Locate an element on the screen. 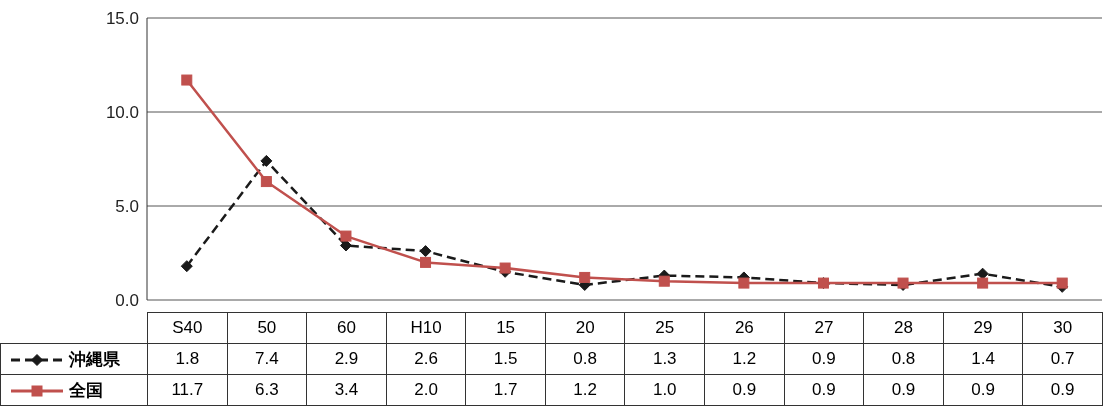  x-tick-label: 60 is located at coordinates (346, 328).